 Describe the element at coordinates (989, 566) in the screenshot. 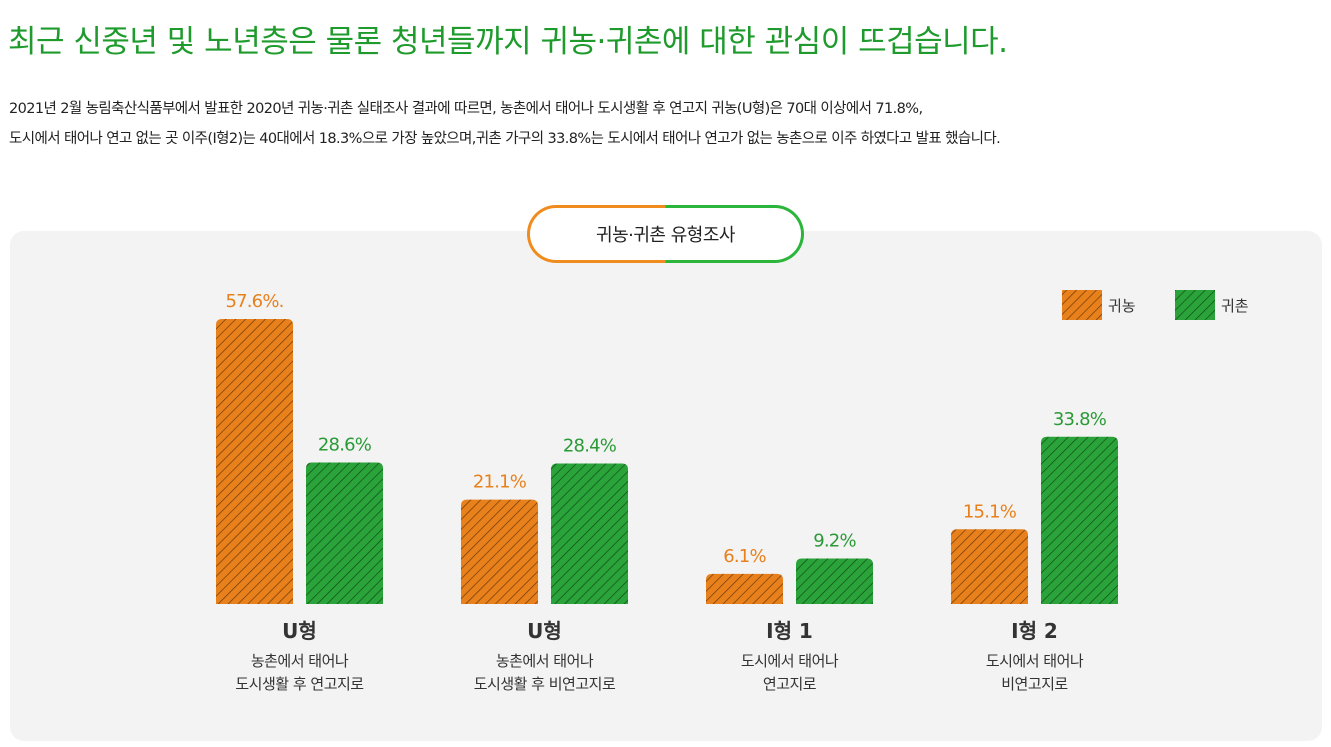

I see `bar-귀농-4` at that location.